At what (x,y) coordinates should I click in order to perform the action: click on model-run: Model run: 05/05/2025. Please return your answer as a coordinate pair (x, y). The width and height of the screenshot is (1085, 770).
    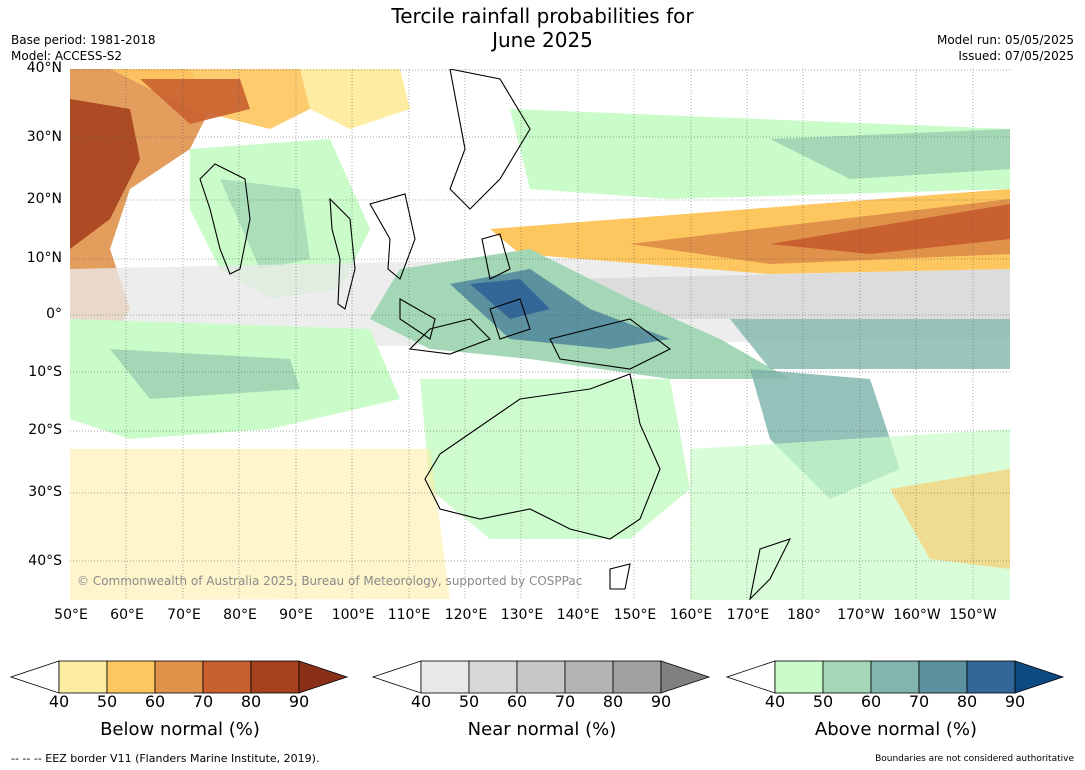
    Looking at the image, I should click on (1005, 40).